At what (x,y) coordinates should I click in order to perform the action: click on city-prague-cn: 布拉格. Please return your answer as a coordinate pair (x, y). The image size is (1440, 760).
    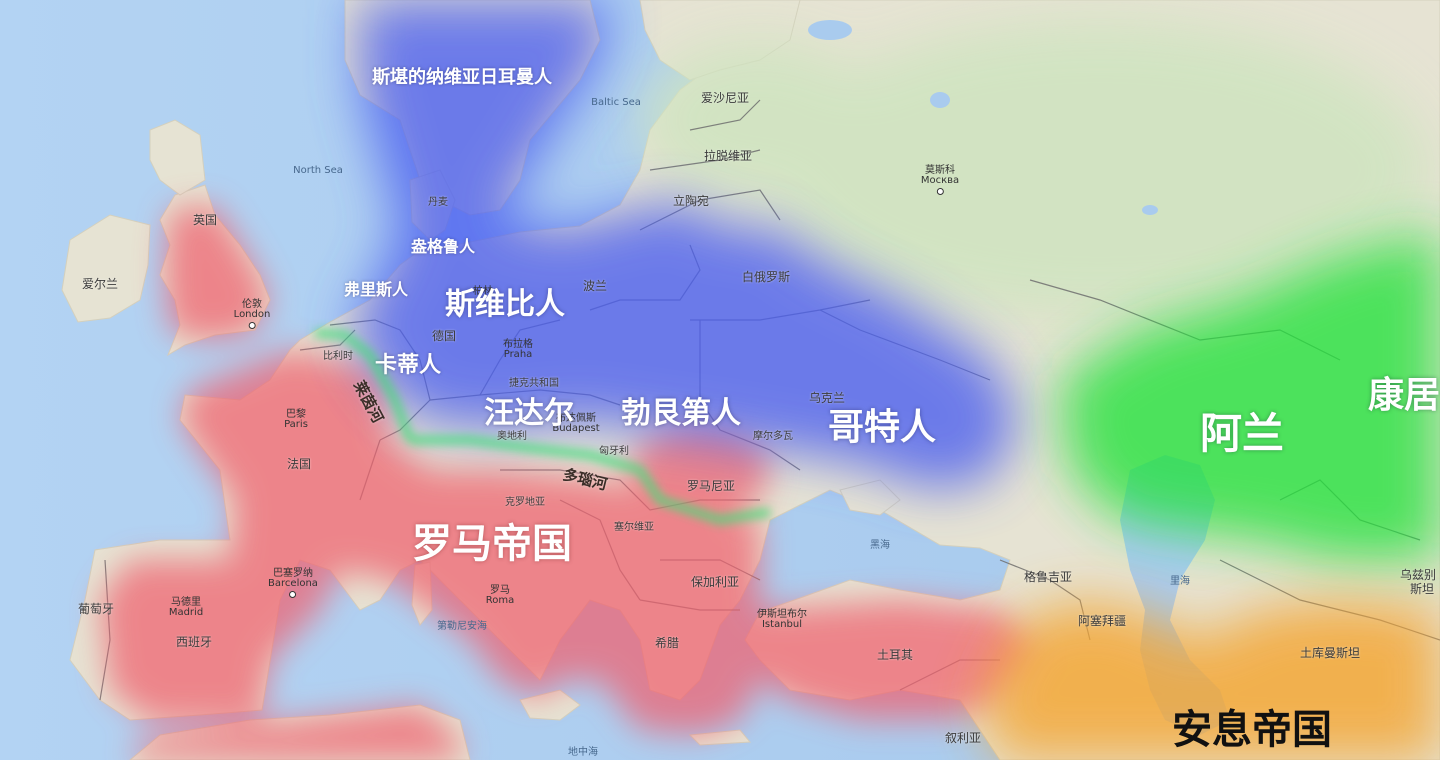
    Looking at the image, I should click on (518, 344).